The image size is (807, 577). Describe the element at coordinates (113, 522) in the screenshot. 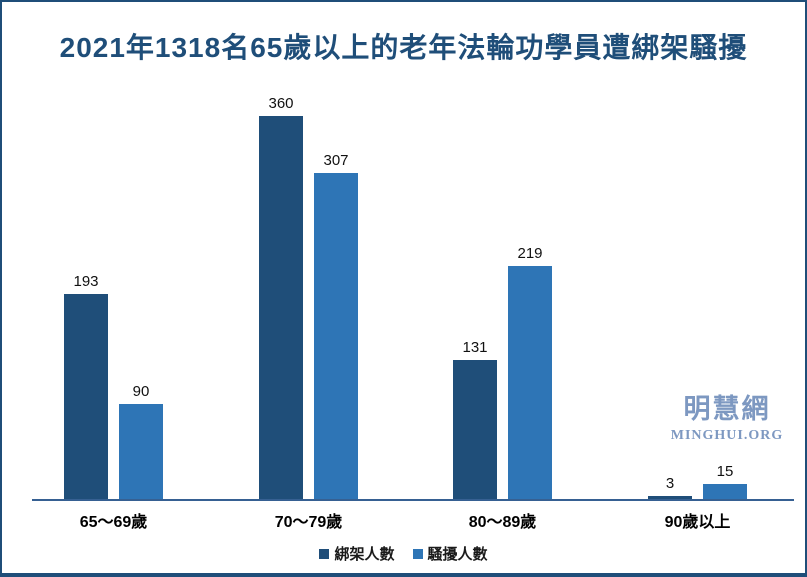

I see `x-axis-label: 65～69歲` at that location.